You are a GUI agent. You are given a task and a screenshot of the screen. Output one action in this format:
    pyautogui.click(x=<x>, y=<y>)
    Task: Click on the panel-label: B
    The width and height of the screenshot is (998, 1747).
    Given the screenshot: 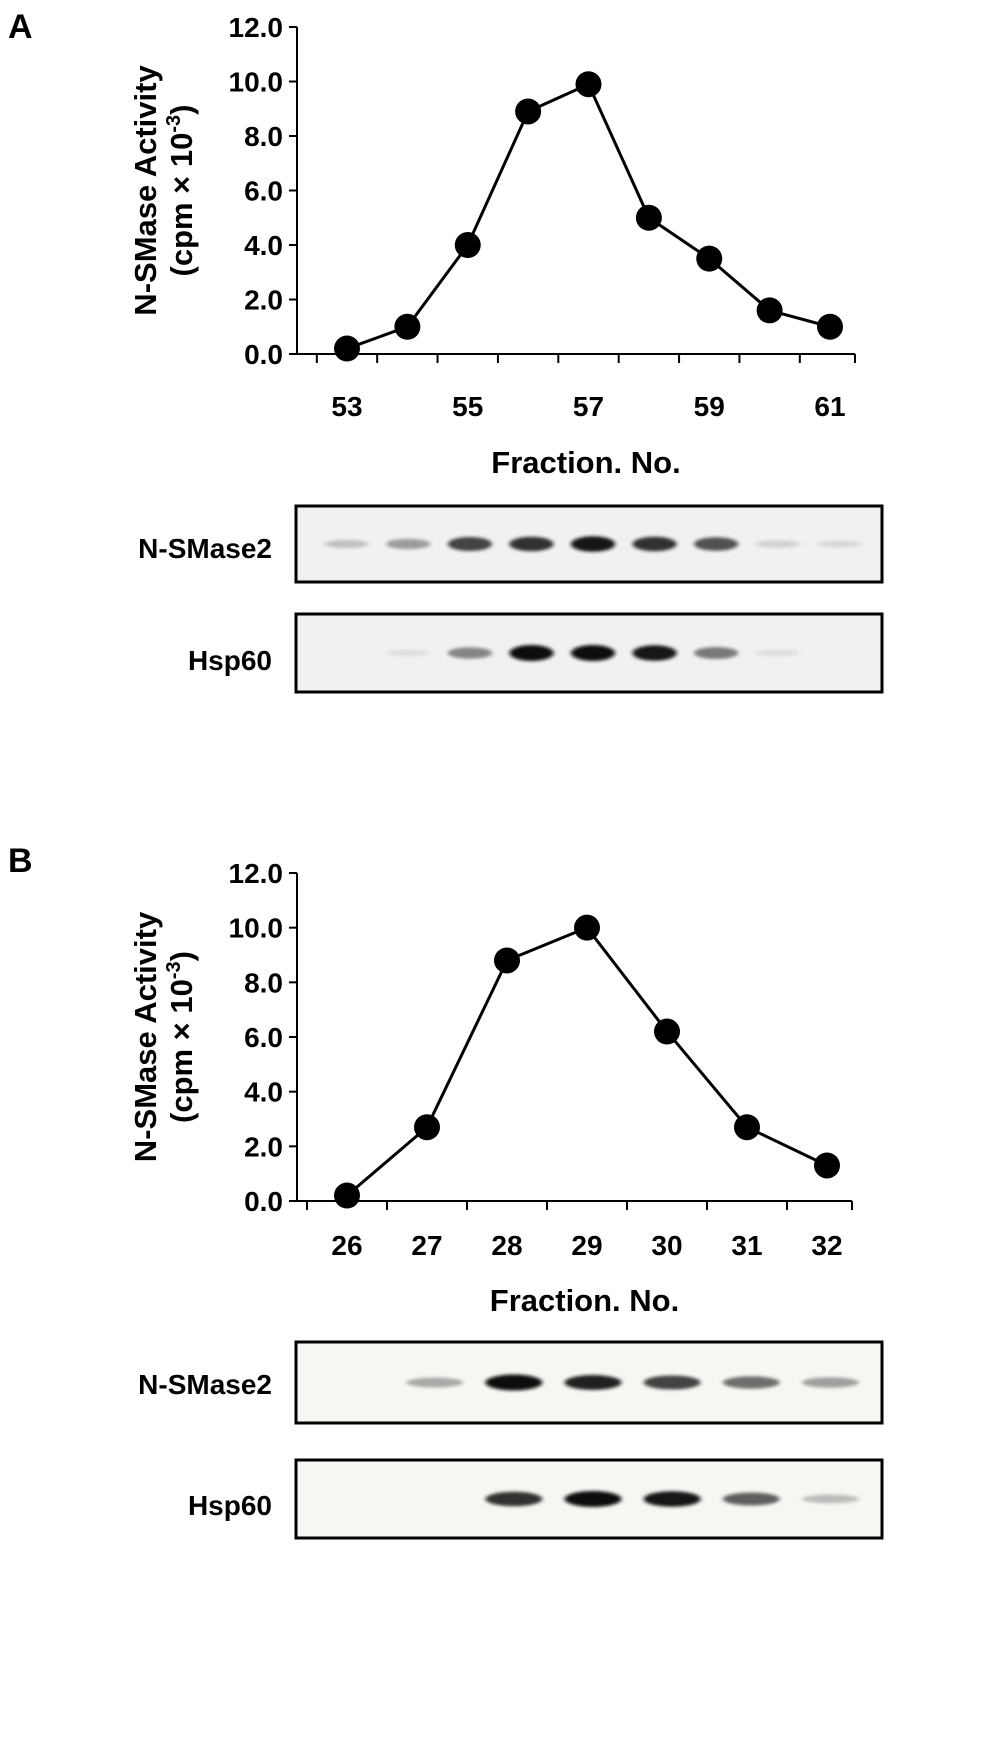 What is the action you would take?
    pyautogui.click(x=20, y=861)
    